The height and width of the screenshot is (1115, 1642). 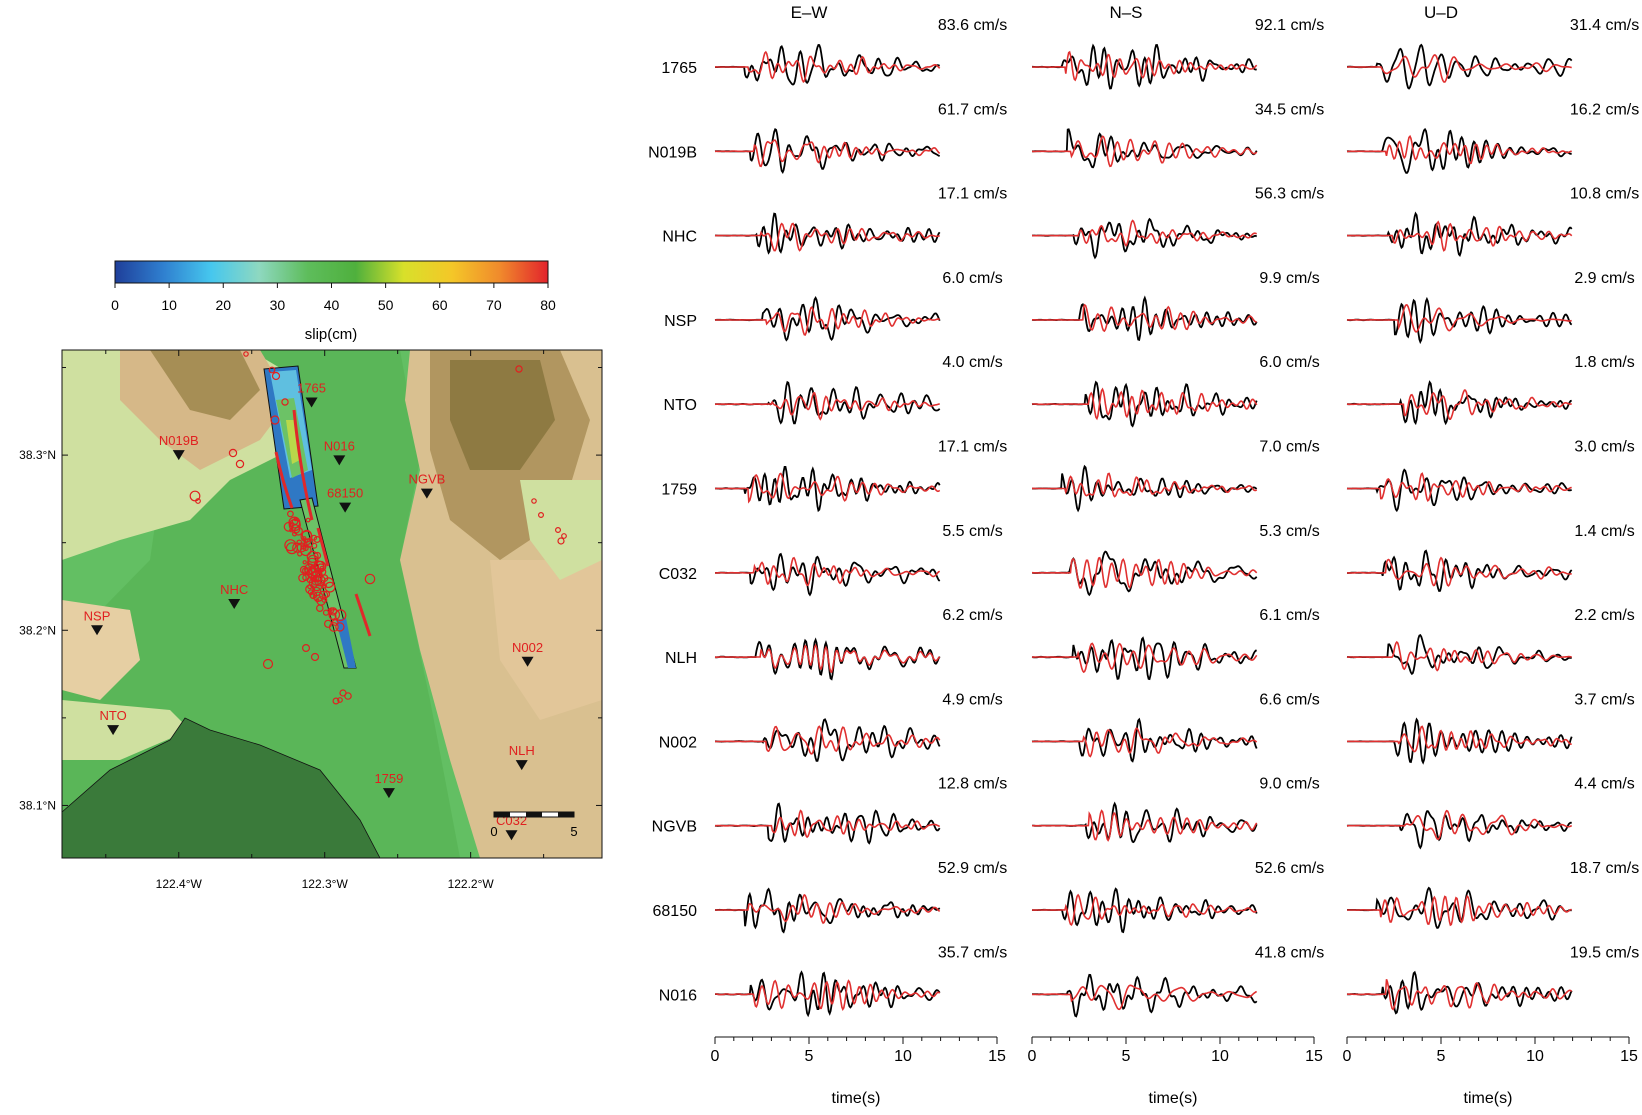 What do you see at coordinates (1289, 194) in the screenshot?
I see `peak-amplitude-label: 56.3 cm/s` at bounding box center [1289, 194].